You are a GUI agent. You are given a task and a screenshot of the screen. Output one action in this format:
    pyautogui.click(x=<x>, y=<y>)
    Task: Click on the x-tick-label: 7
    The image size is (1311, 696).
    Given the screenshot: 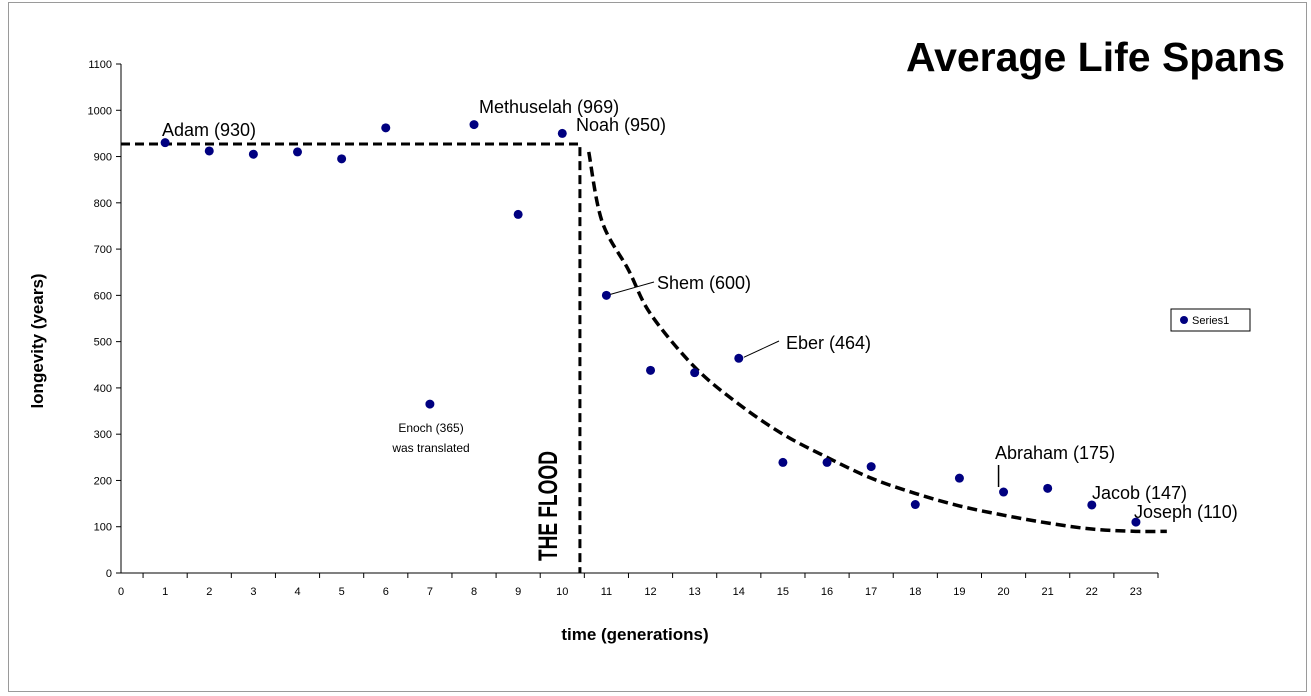 What is the action you would take?
    pyautogui.click(x=430, y=592)
    